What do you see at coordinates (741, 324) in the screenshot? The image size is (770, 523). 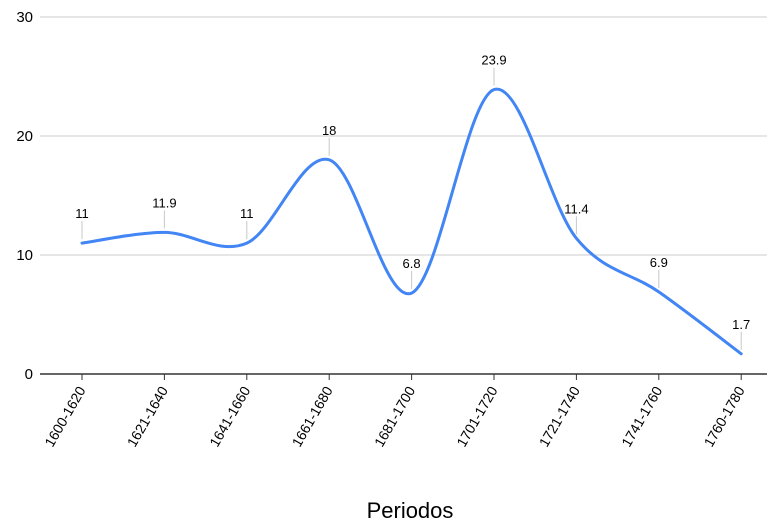 I see `data-label: 1.7` at bounding box center [741, 324].